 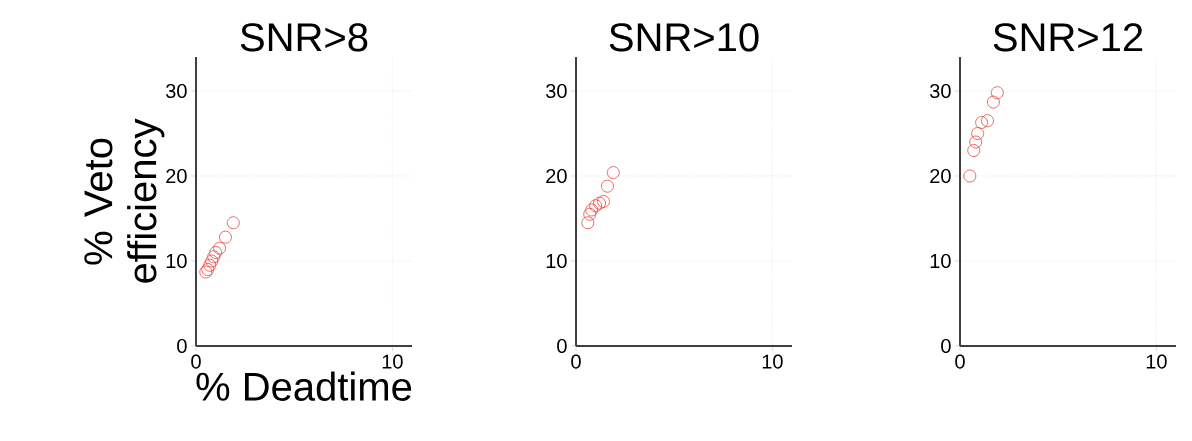 What do you see at coordinates (304, 37) in the screenshot?
I see `chart-title: SNR>8` at bounding box center [304, 37].